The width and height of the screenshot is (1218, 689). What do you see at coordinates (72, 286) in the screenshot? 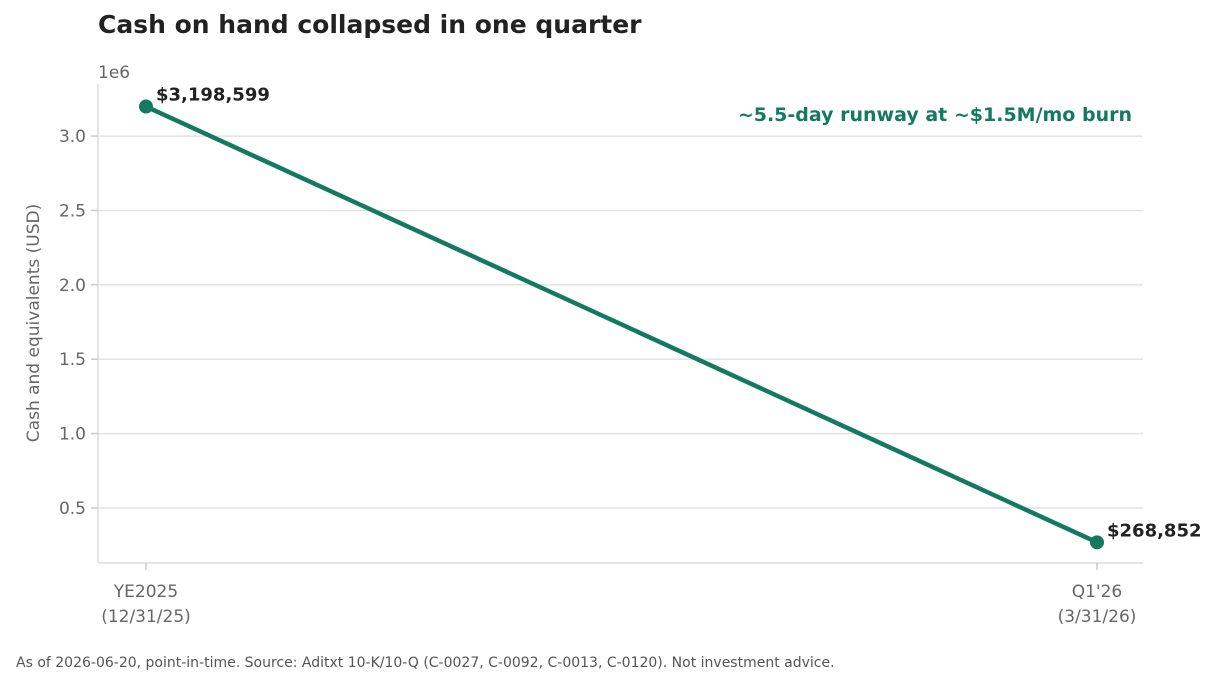
I see `y-tick-label: 2.0` at bounding box center [72, 286].